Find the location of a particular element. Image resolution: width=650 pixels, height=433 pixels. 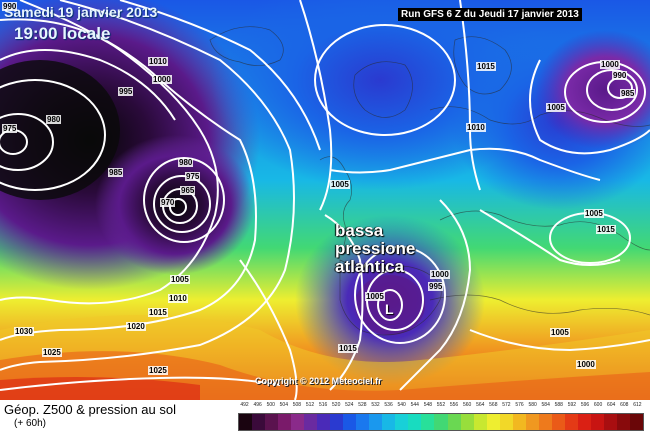

scale-value-label: 584 is located at coordinates (545, 405).